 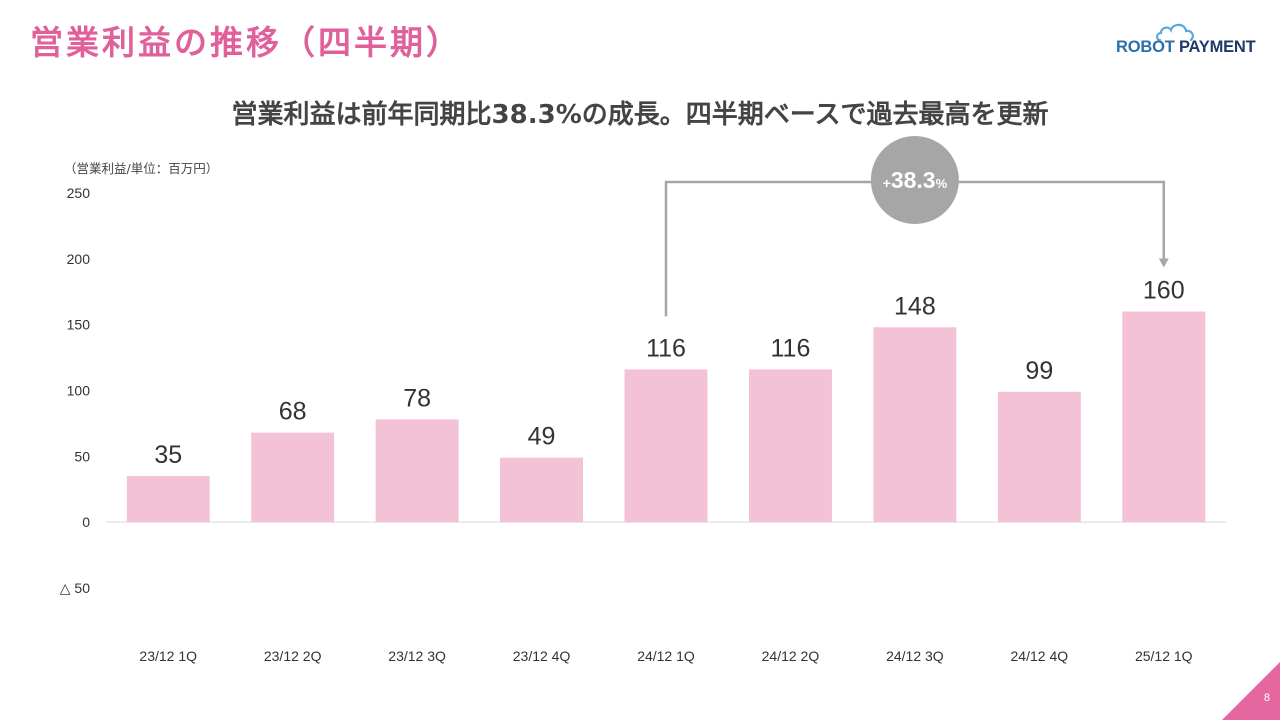 What do you see at coordinates (79, 391) in the screenshot?
I see `y-tick-label: 100` at bounding box center [79, 391].